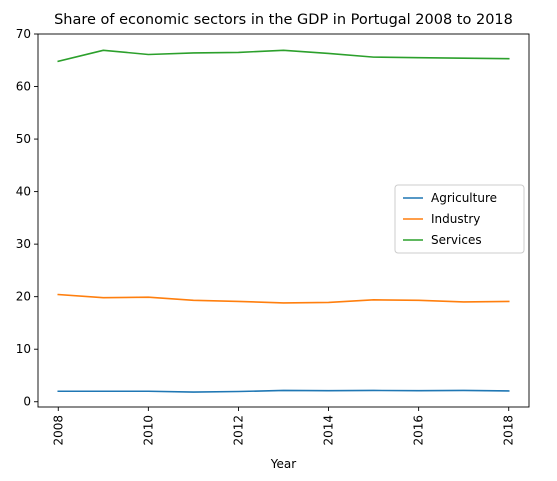 The image size is (557, 481). I want to click on x-tick-label: 2008, so click(58, 430).